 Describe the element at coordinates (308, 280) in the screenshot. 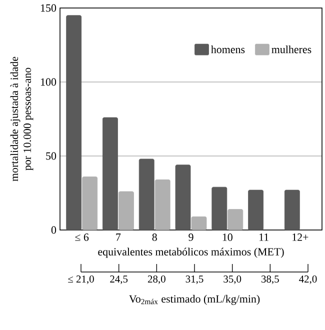

I see `x2-tick-label: 42,0` at that location.